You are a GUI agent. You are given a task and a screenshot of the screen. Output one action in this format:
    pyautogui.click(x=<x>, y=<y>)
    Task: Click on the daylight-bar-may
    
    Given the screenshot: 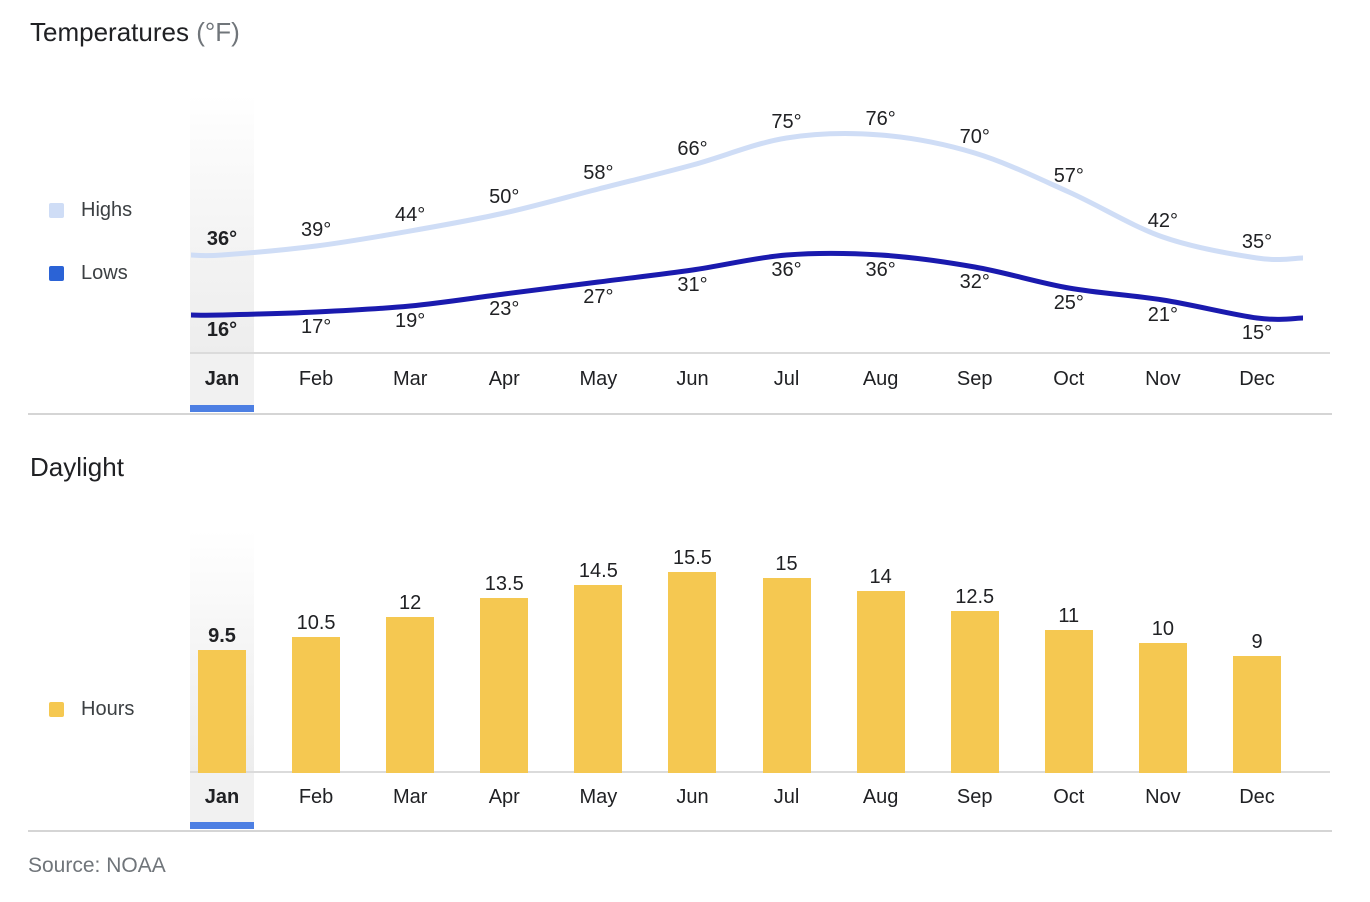 What is the action you would take?
    pyautogui.click(x=598, y=678)
    